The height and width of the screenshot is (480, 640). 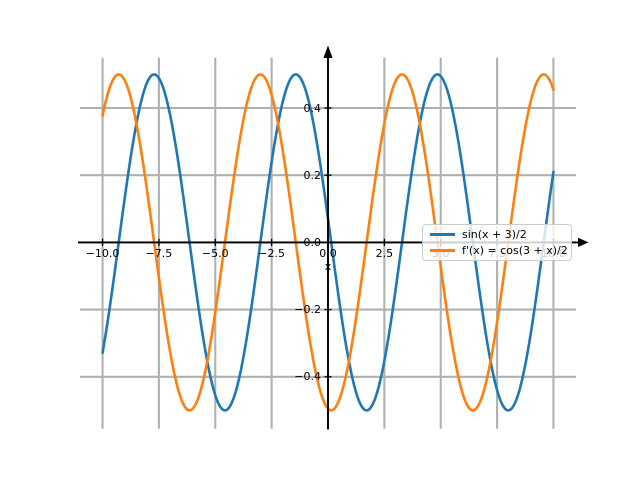 What do you see at coordinates (384, 254) in the screenshot?
I see `x-tick-label: 2.5` at bounding box center [384, 254].